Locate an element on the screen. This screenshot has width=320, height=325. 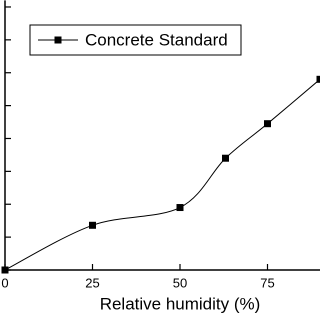
x-axis-label: Relative humidity (%) is located at coordinates (180, 303).